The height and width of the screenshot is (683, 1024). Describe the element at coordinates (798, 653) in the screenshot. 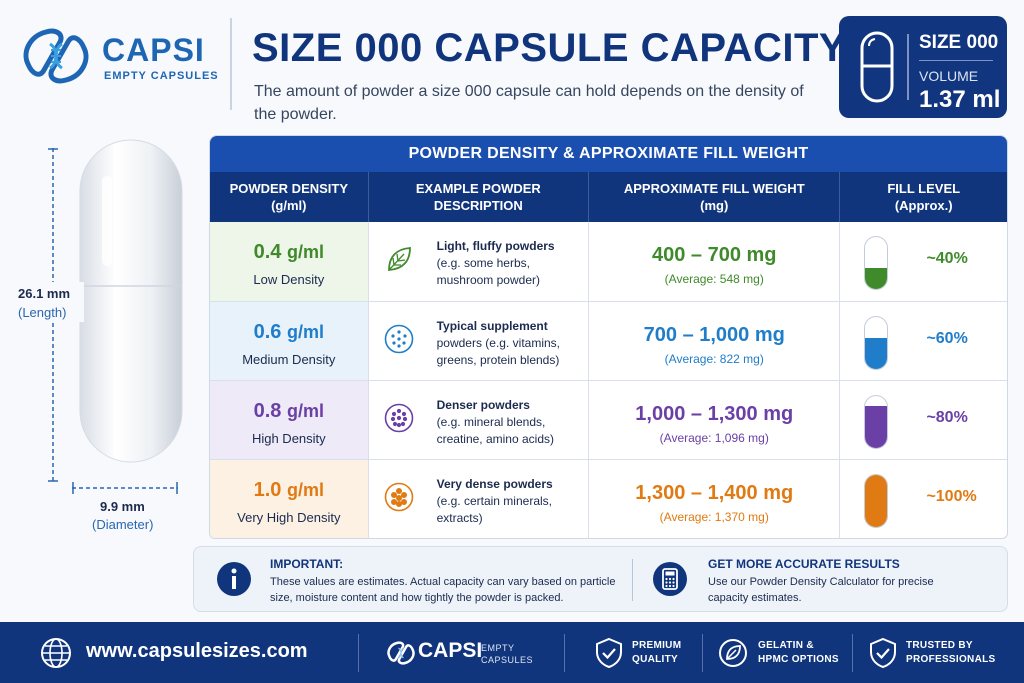

I see `badge-gelatin-hpmc: GELATIN & HPMC OPTIONS` at that location.